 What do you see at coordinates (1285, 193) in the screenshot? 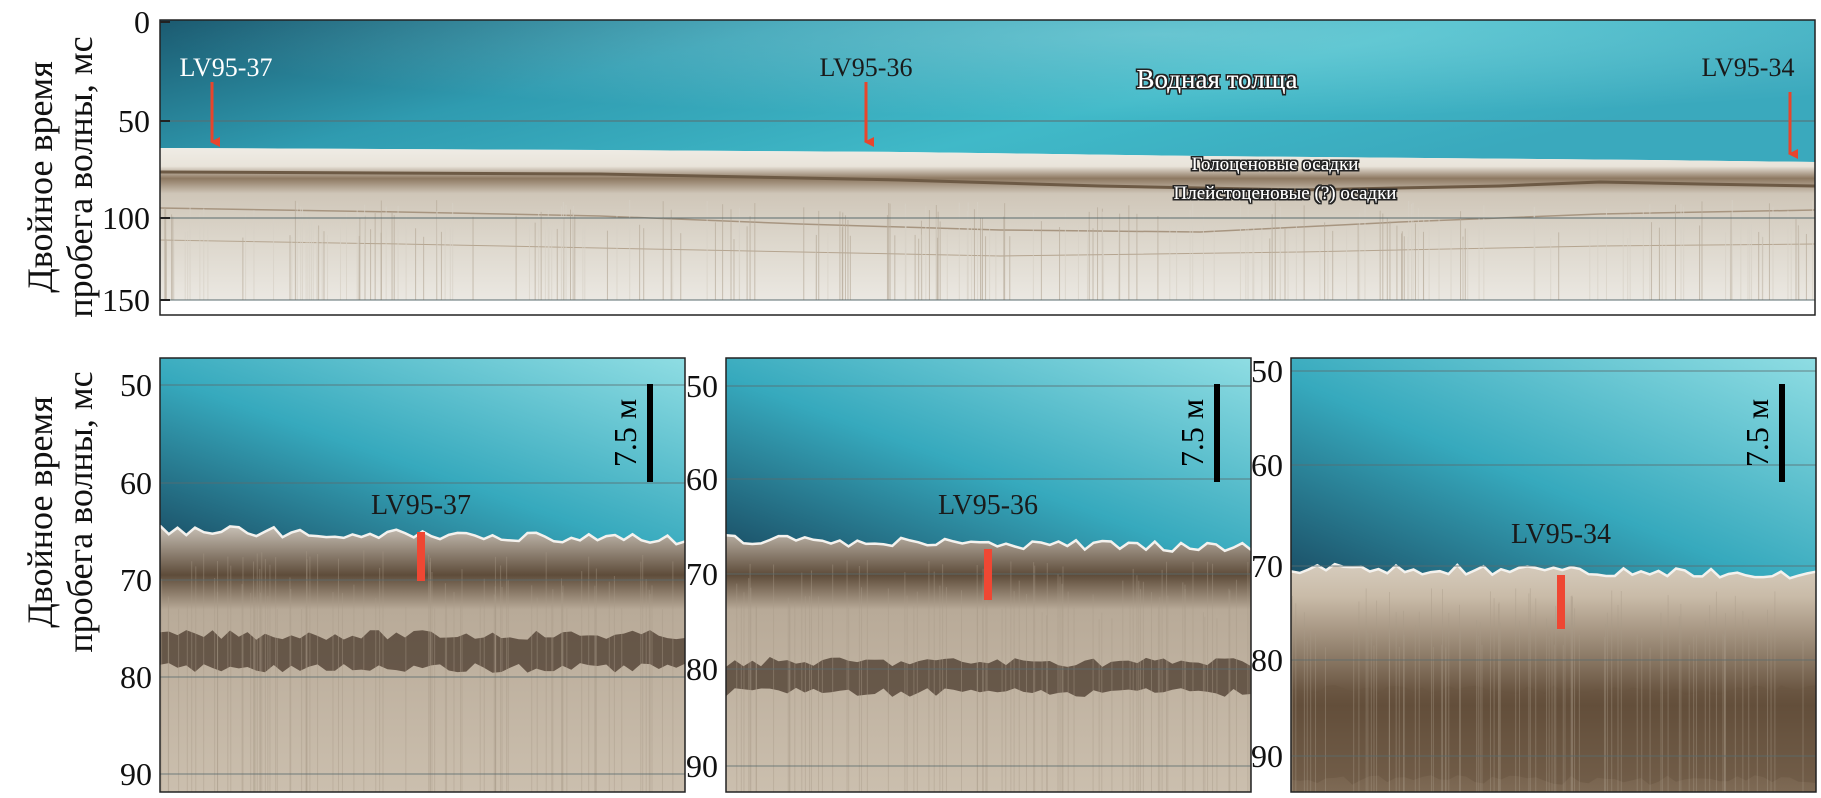
I see `pleistocene-label: Плейстоценовые (?) осадки` at bounding box center [1285, 193].